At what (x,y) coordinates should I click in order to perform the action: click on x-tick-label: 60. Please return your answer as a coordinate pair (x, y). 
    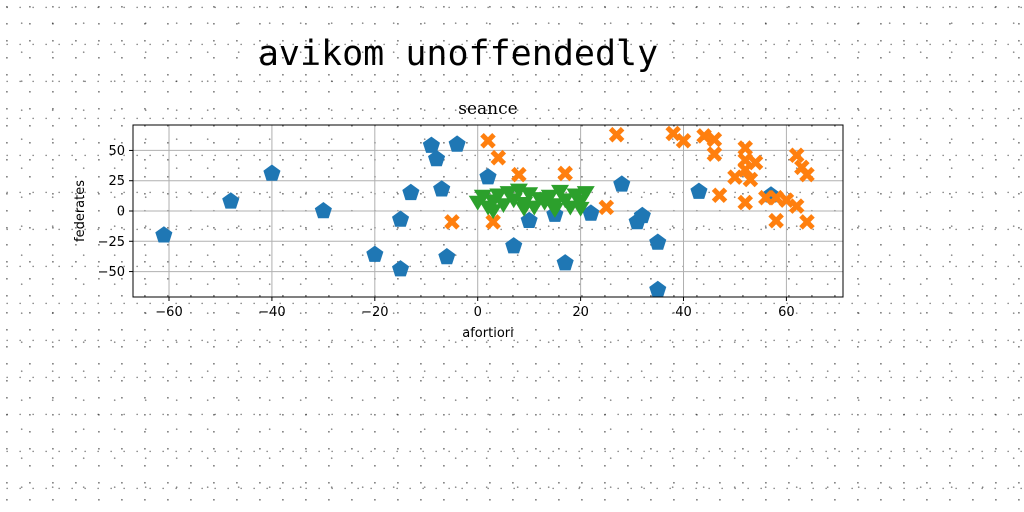
    Looking at the image, I should click on (786, 312).